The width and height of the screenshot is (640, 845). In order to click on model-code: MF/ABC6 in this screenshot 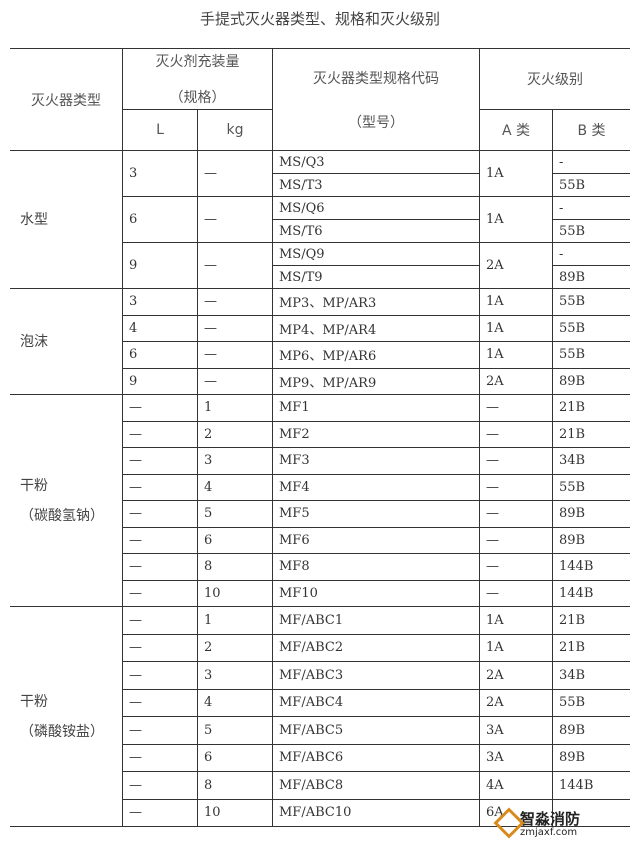, I will do `click(376, 757)`.